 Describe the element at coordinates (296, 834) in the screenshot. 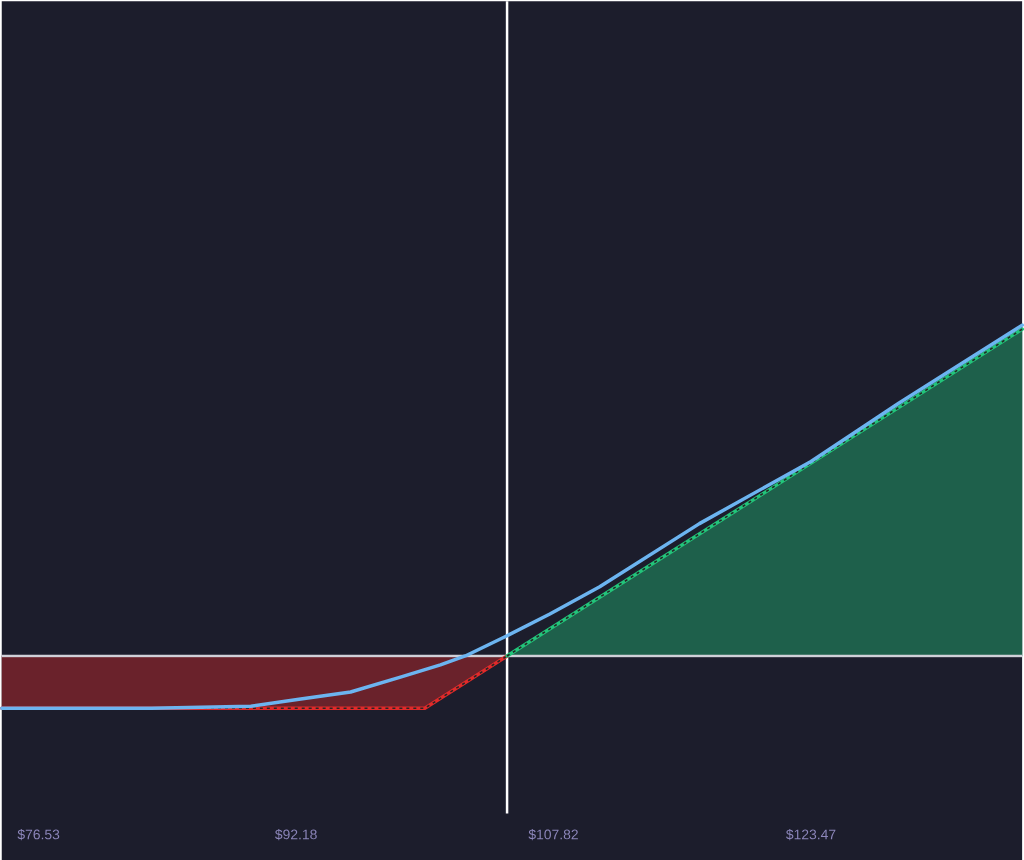

I see `x-tick-label: $92.18` at that location.